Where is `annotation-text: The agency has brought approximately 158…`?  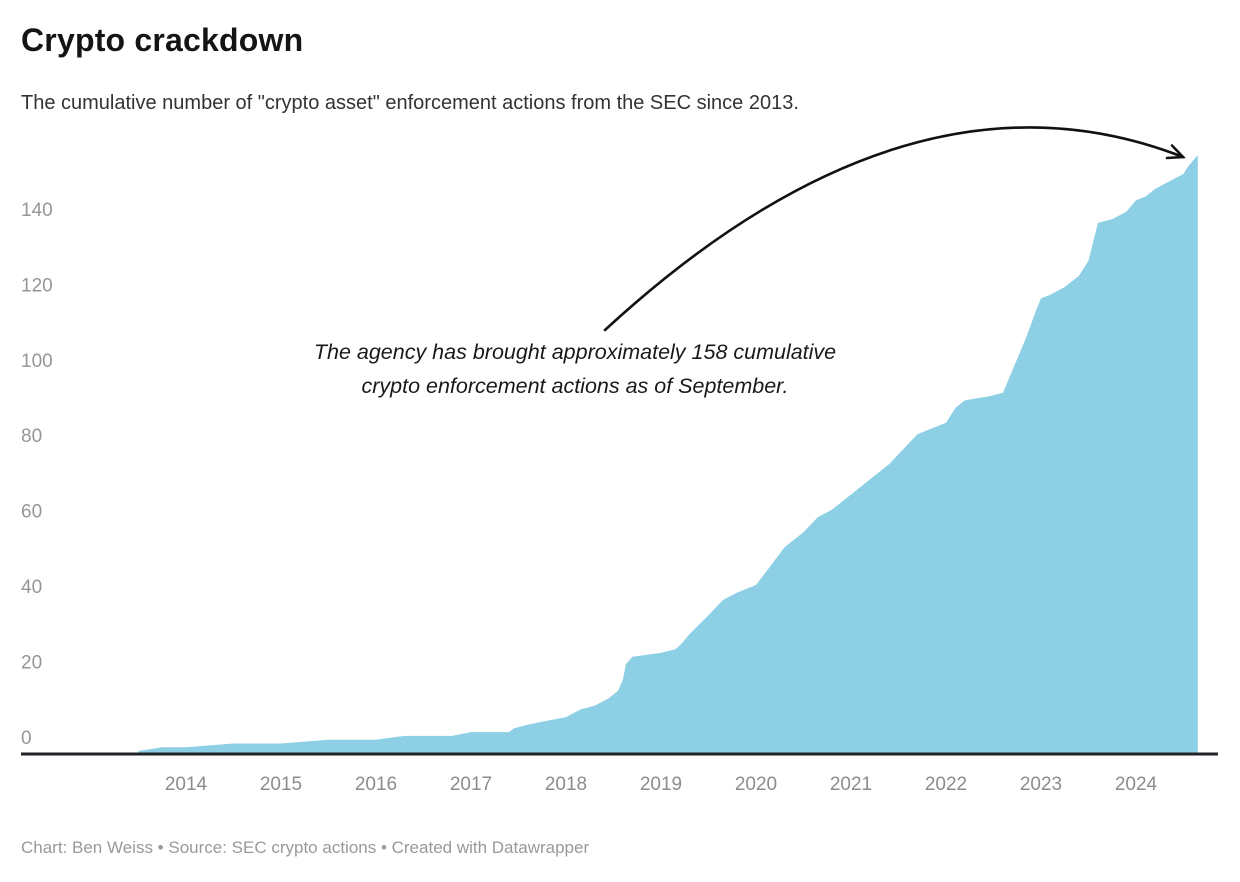
annotation-text: The agency has brought approximately 158… is located at coordinates (575, 369).